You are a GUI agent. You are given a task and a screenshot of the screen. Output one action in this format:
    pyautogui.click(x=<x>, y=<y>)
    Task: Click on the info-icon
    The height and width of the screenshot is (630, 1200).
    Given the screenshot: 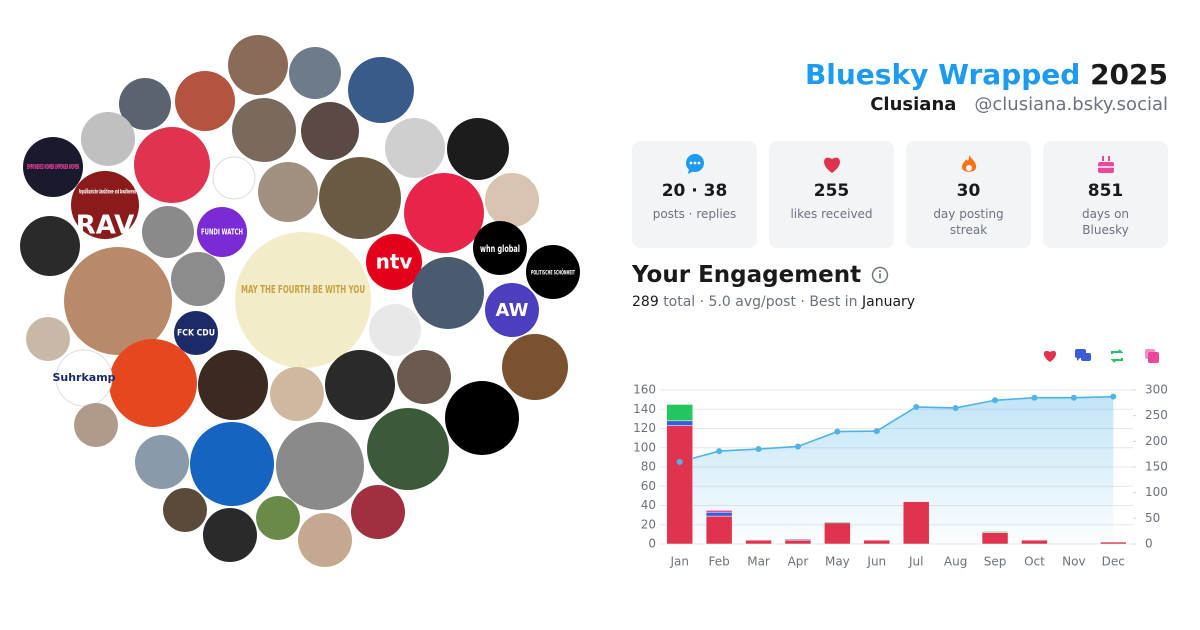 What is the action you would take?
    pyautogui.click(x=880, y=275)
    